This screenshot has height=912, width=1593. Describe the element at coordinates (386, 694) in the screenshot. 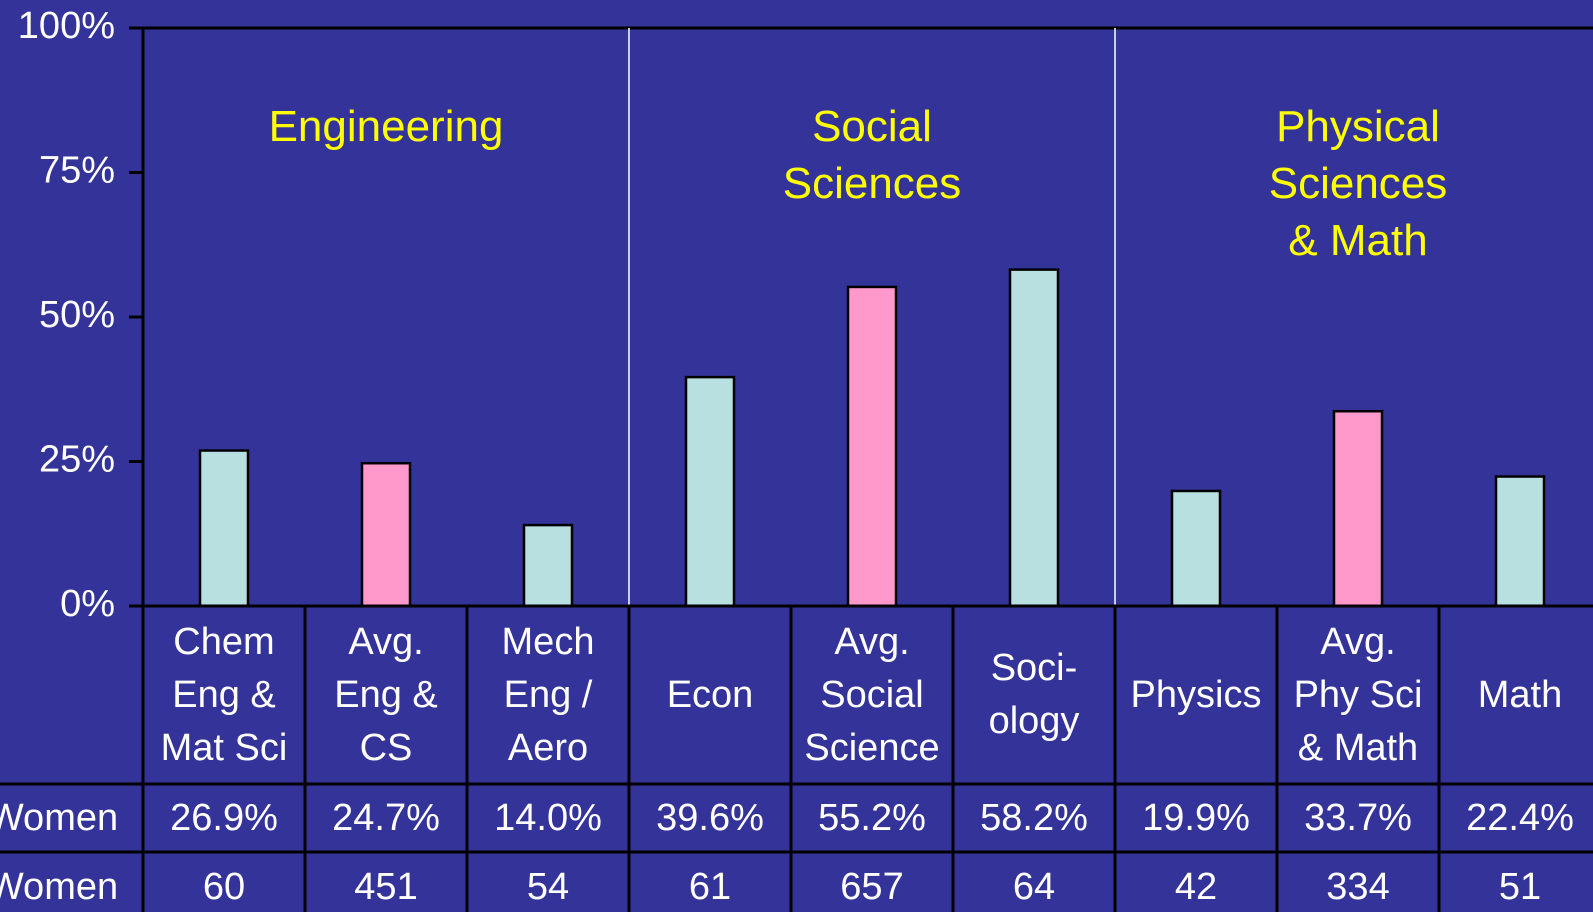

I see `category-label: Avg. Eng & CS` at that location.